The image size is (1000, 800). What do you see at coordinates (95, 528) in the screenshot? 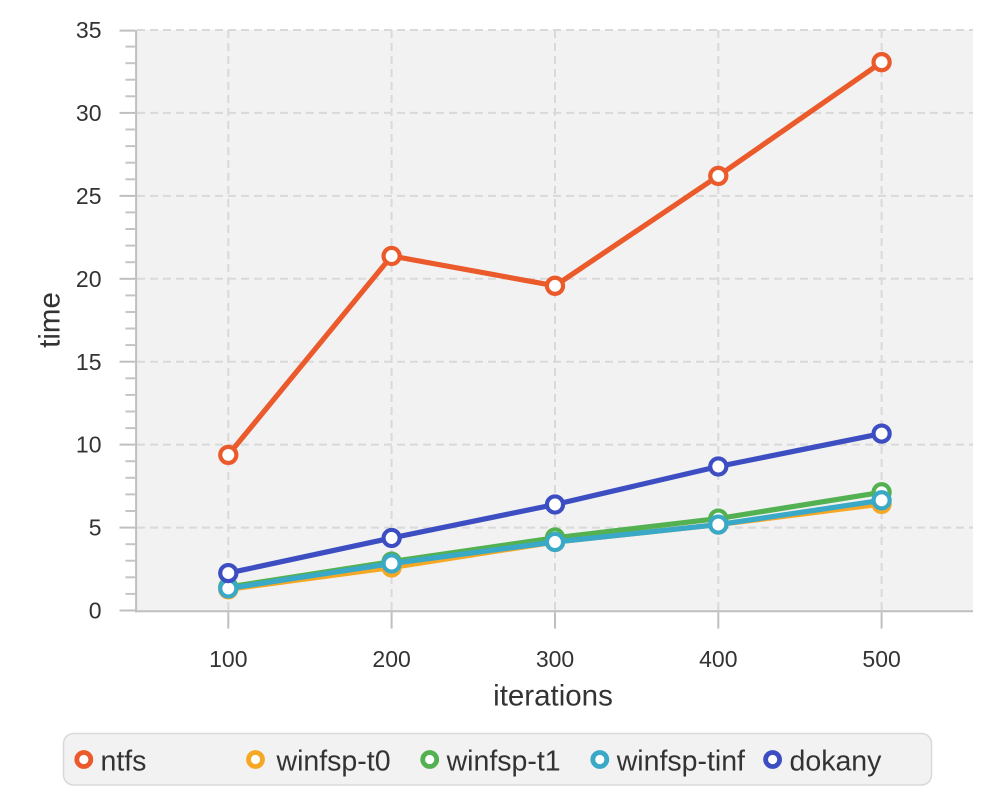
I see `svg-text: 5` at bounding box center [95, 528].